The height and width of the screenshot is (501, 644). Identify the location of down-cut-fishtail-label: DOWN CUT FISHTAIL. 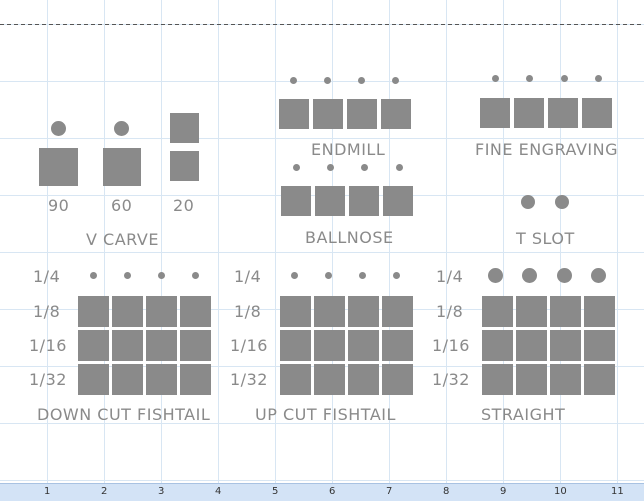
(124, 414).